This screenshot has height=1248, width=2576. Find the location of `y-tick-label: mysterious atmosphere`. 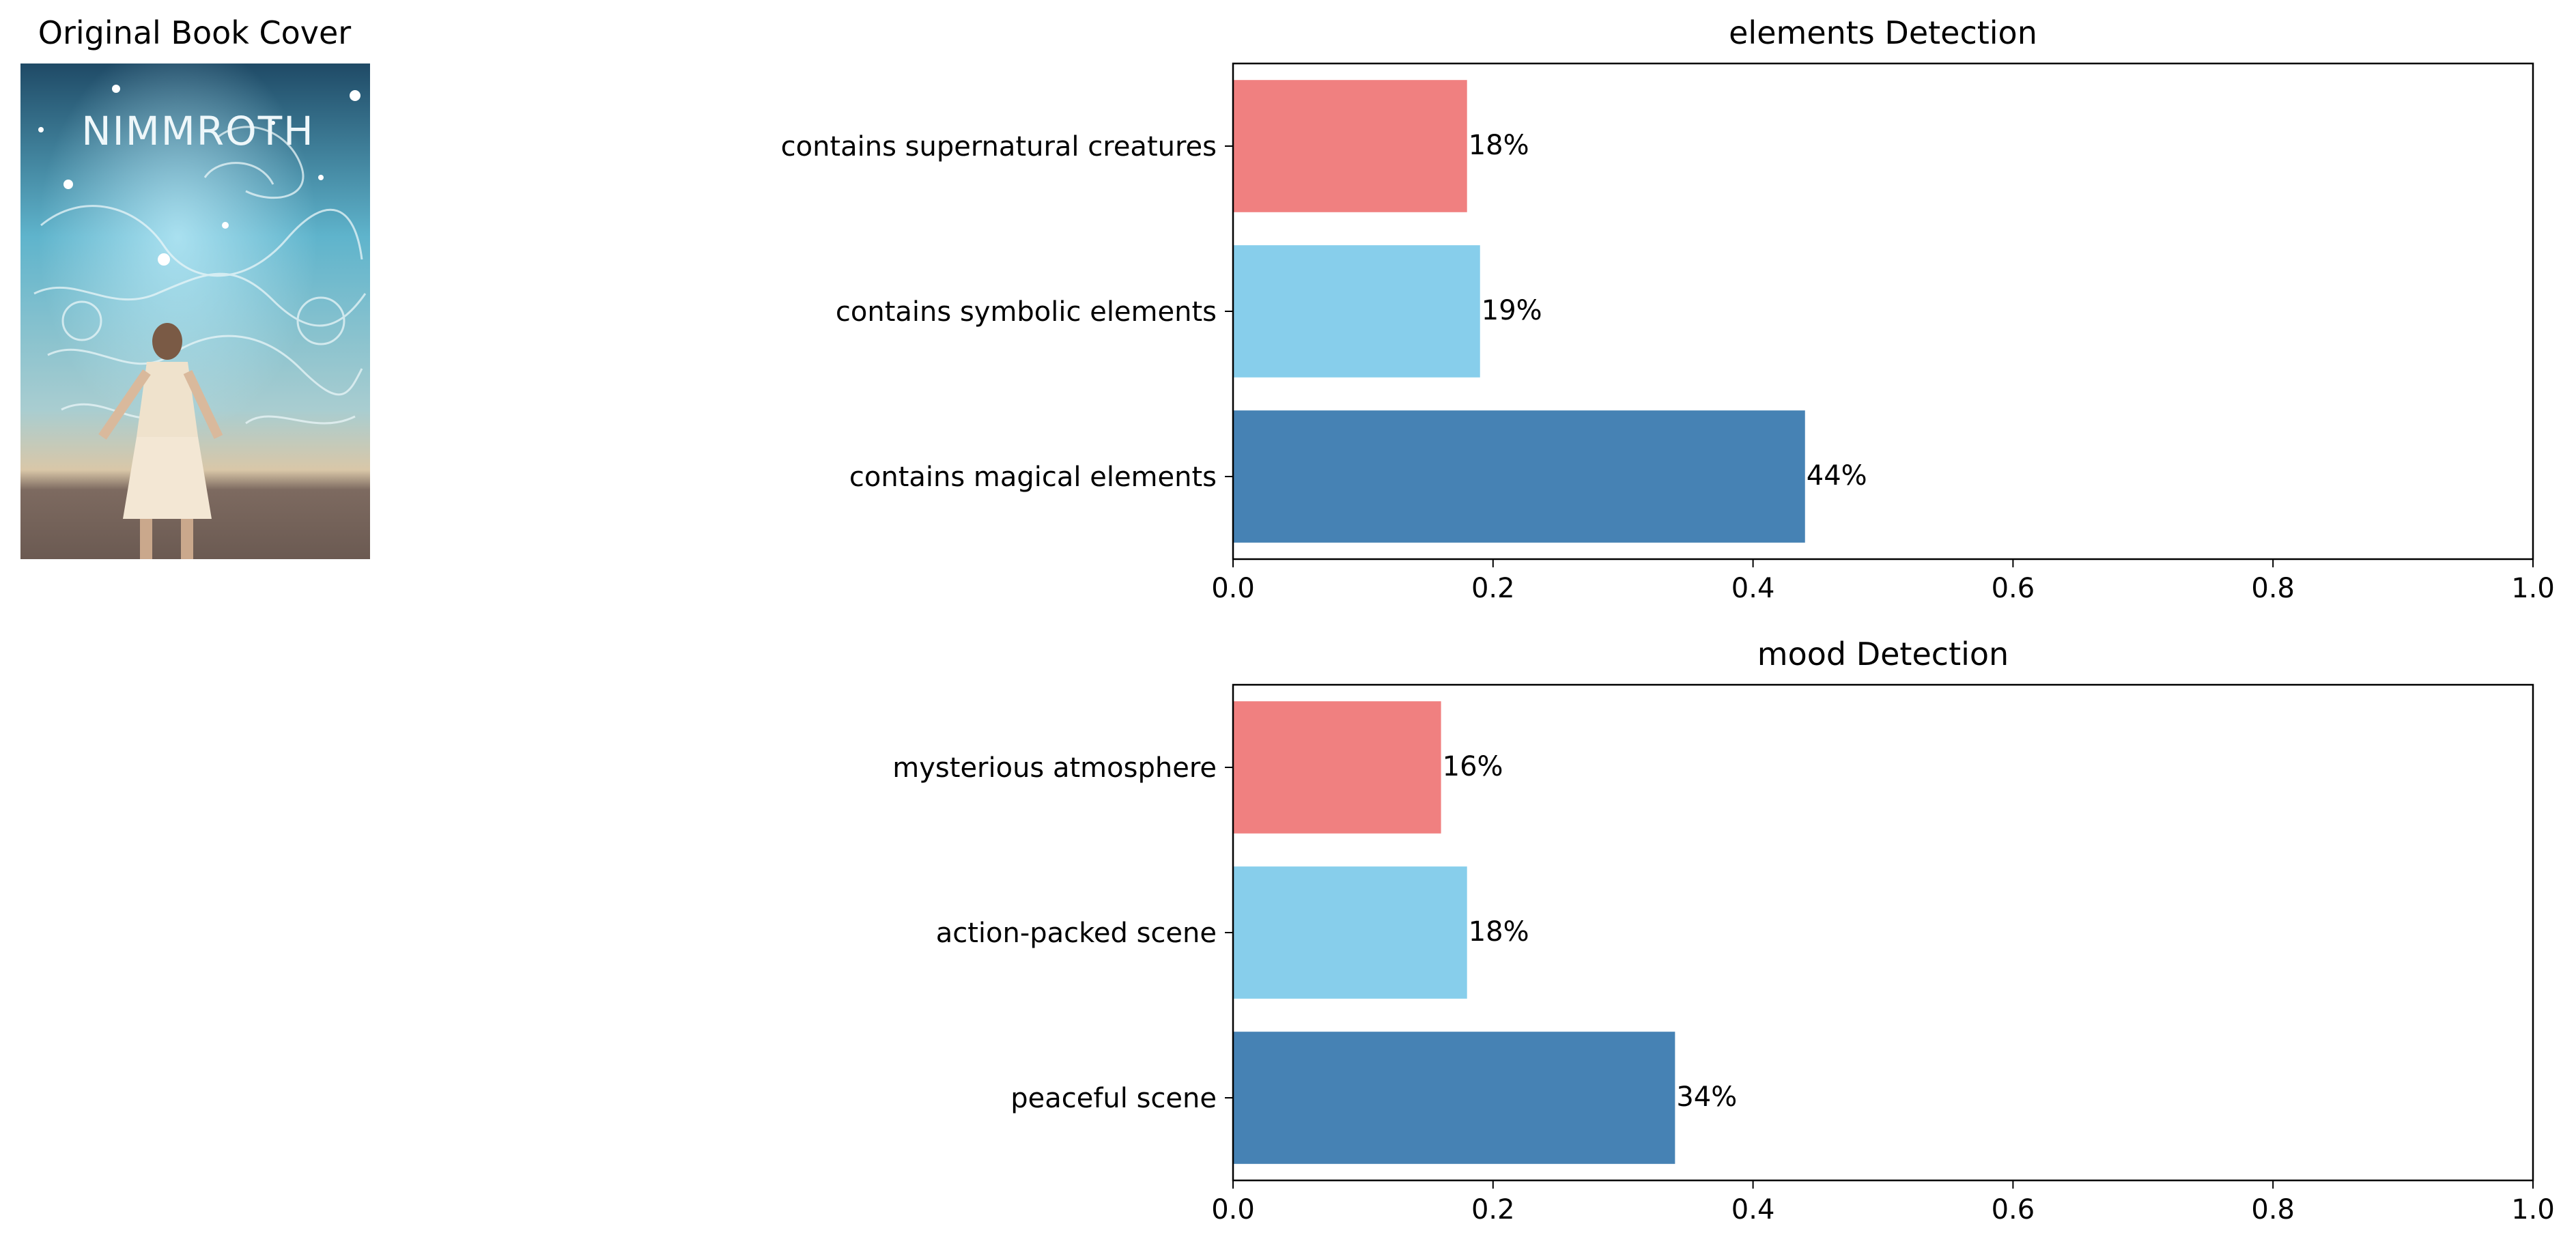

y-tick-label: mysterious atmosphere is located at coordinates (1054, 768).